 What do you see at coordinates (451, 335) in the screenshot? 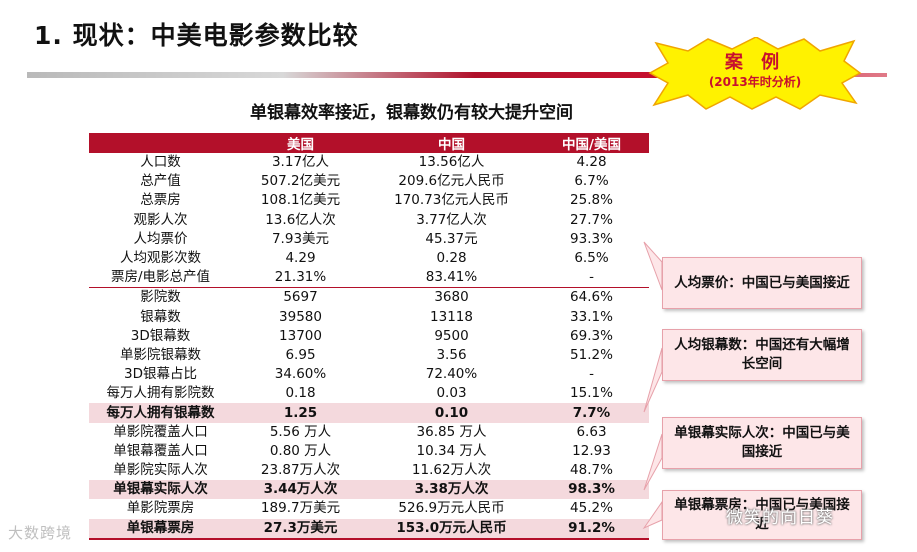
I see `cn-value: 9500` at bounding box center [451, 335].